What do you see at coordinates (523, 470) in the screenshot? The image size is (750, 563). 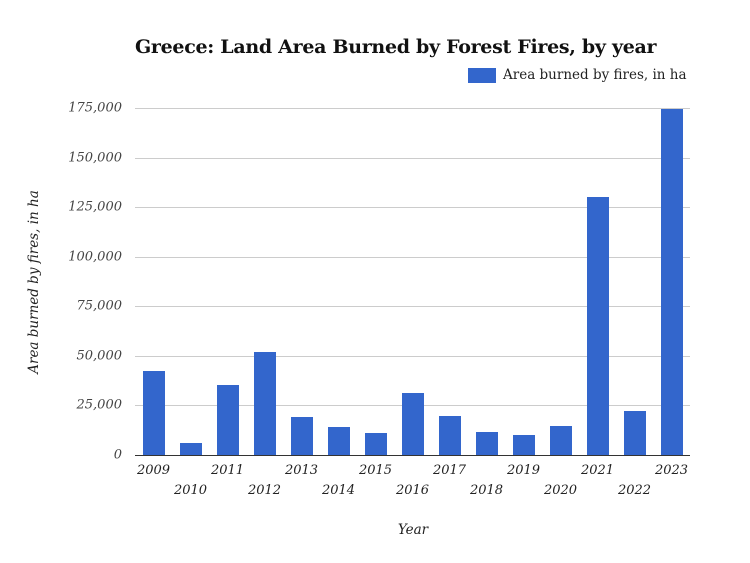 I see `x-tick-label: 2019` at bounding box center [523, 470].